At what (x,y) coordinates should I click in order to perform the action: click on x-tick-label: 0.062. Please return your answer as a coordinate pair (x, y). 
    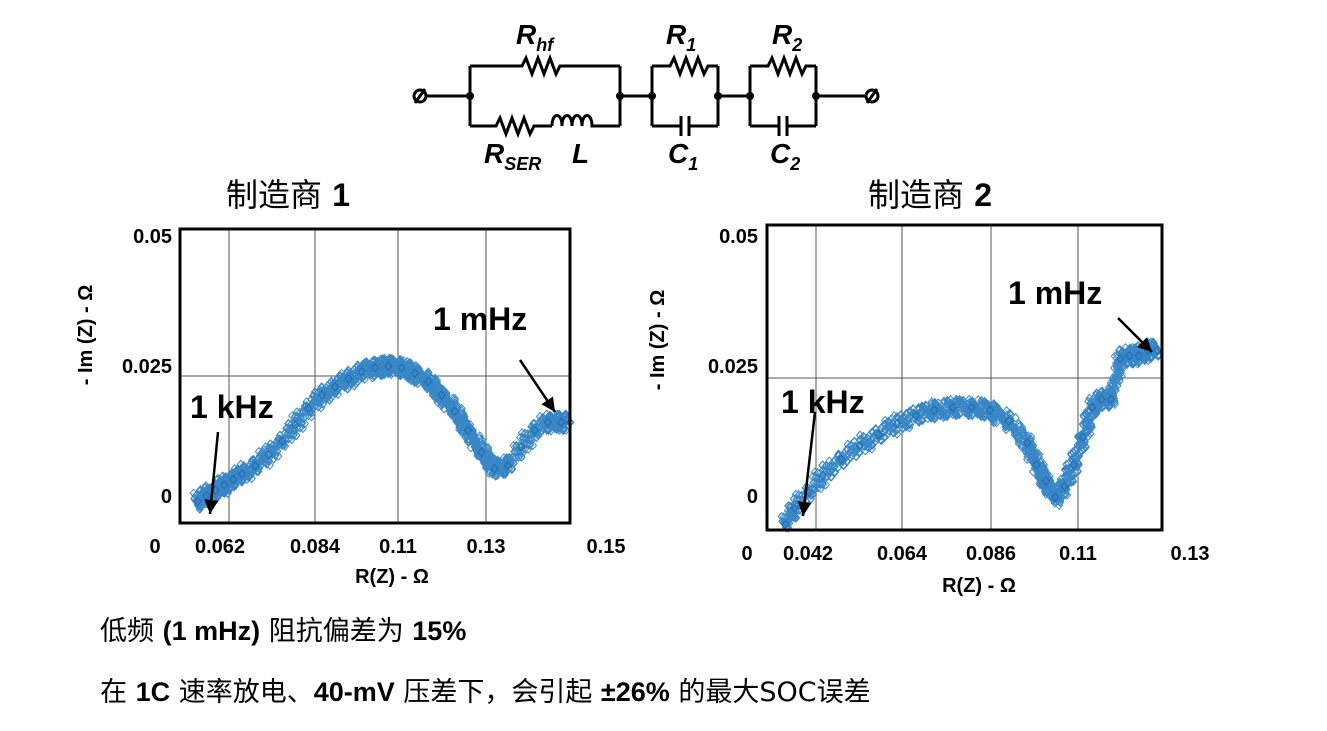
    Looking at the image, I should click on (220, 547).